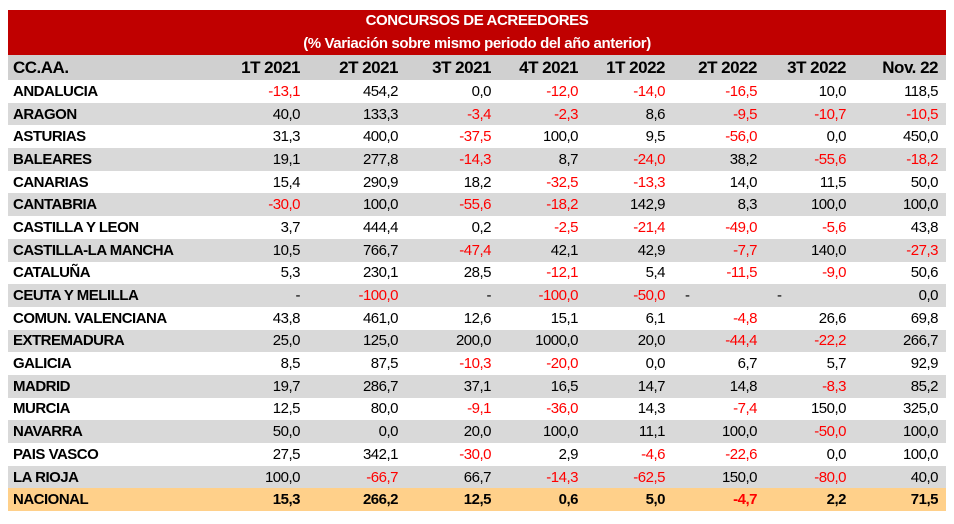  I want to click on value-cell: -47,4, so click(452, 250).